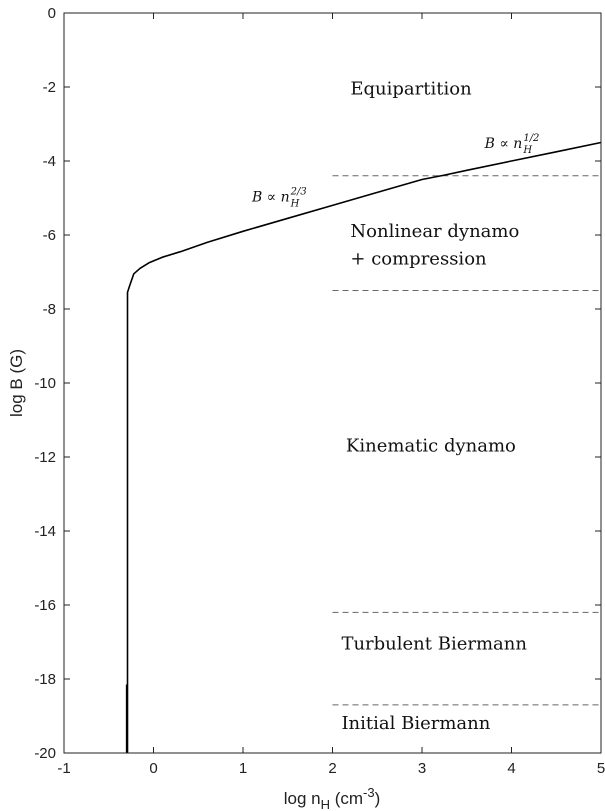 The height and width of the screenshot is (811, 605). Describe the element at coordinates (411, 88) in the screenshot. I see `region-label: Equipartition` at that location.